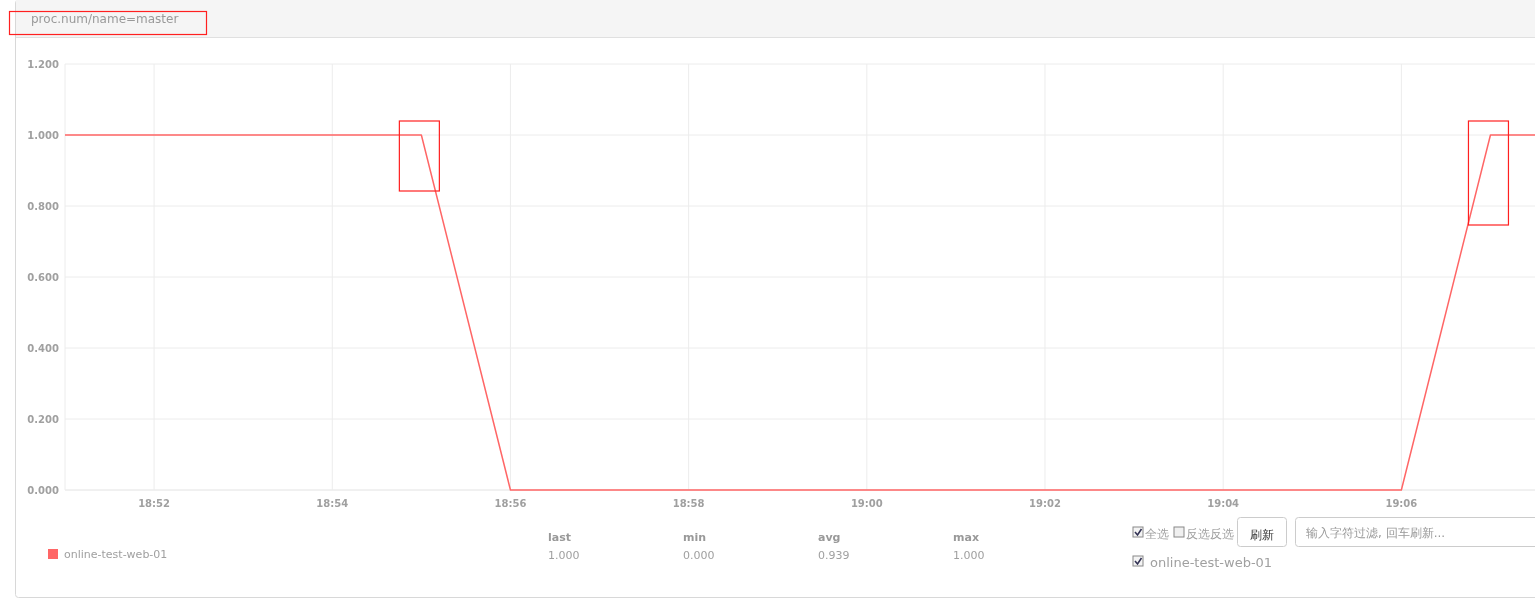  What do you see at coordinates (105, 19) in the screenshot?
I see `chart-title: proc.num/name=master` at bounding box center [105, 19].